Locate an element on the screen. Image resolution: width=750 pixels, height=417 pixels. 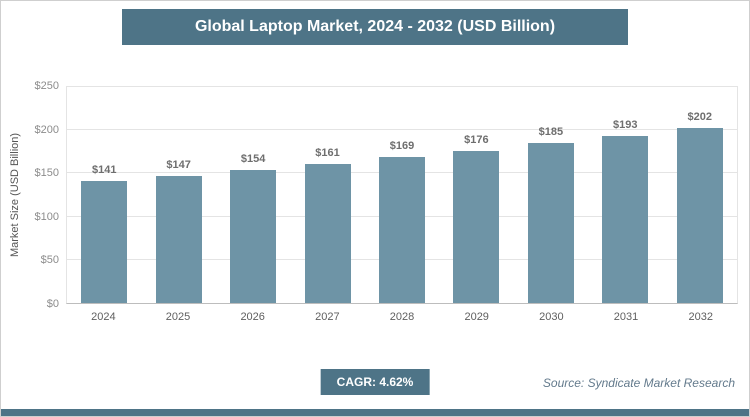
bar-value-label: $161 is located at coordinates (327, 152).